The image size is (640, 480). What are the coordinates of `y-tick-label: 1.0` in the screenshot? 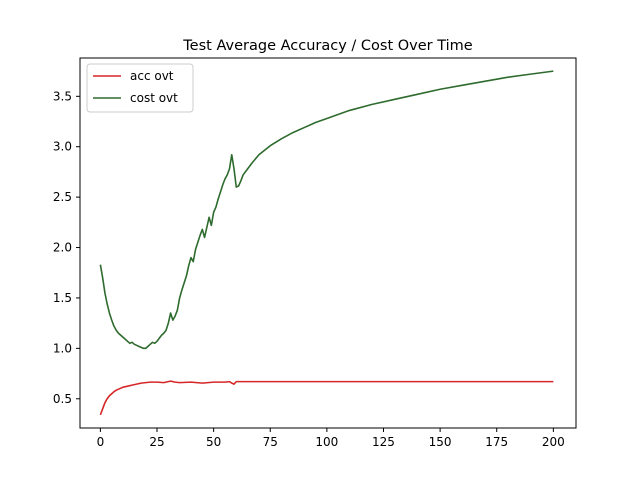 It's located at (62, 348).